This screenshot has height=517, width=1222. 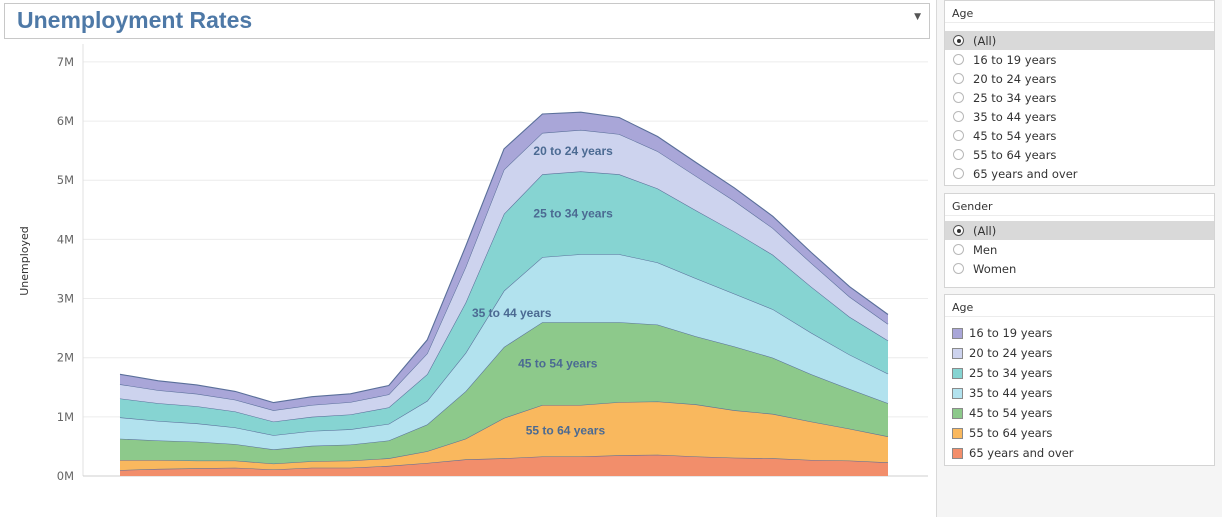 What do you see at coordinates (1079, 353) in the screenshot?
I see `legend-item: 20 to 24 years` at bounding box center [1079, 353].